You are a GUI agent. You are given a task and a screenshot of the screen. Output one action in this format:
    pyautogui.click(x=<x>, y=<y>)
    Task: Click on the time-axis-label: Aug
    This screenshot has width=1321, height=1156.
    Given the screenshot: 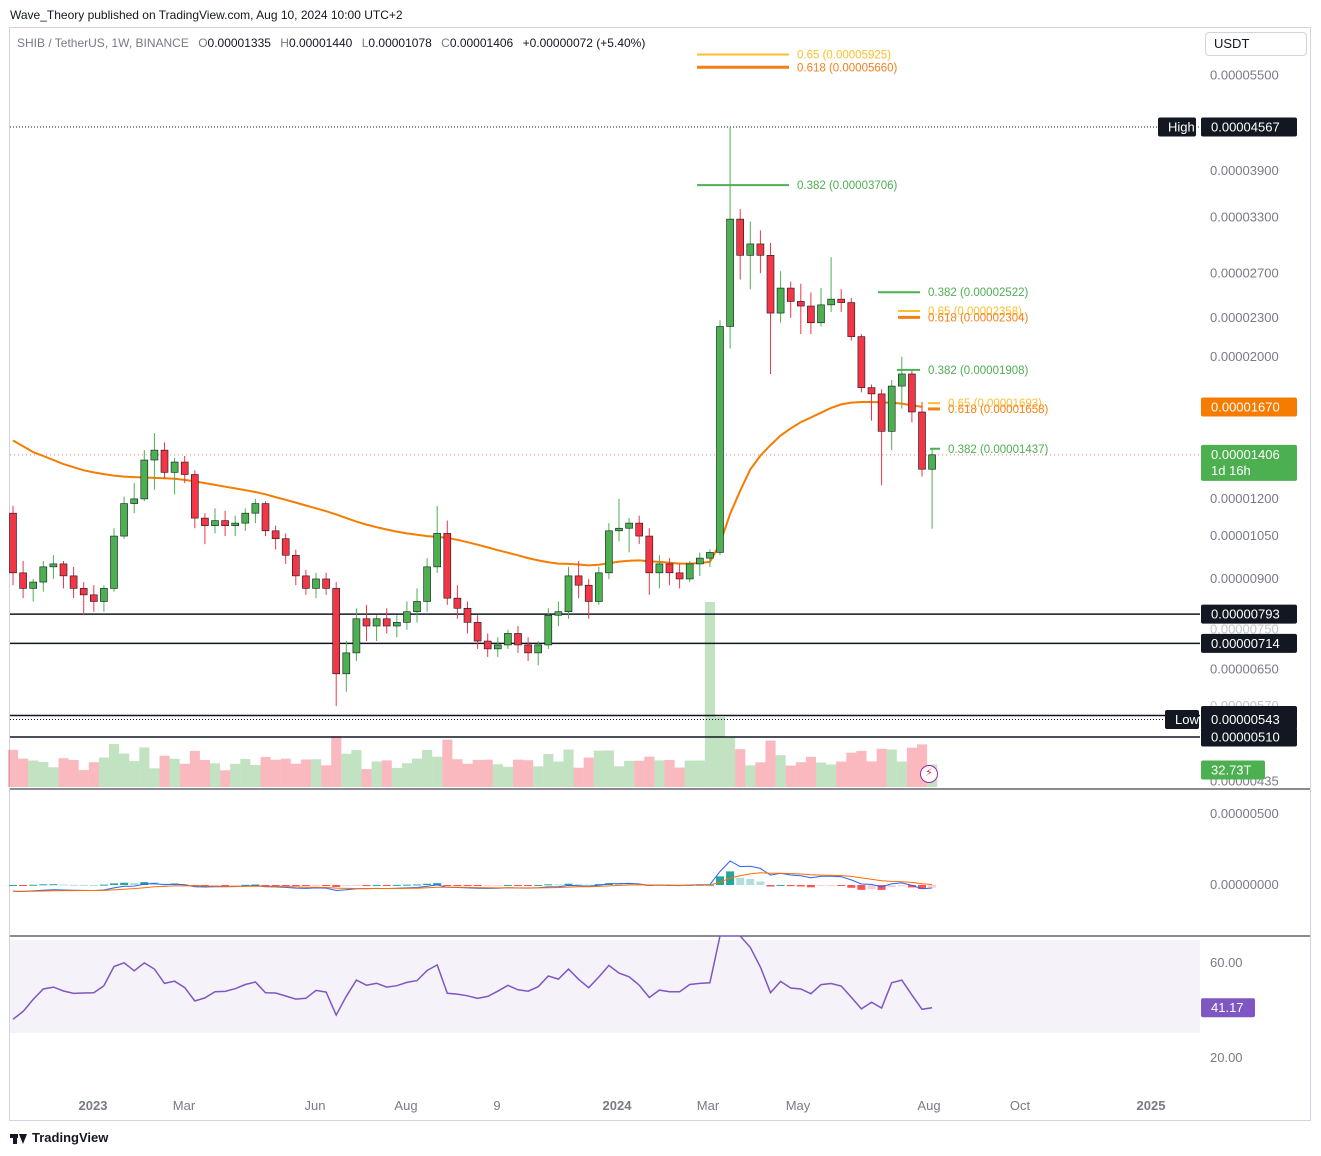 What is the action you would take?
    pyautogui.click(x=928, y=1105)
    